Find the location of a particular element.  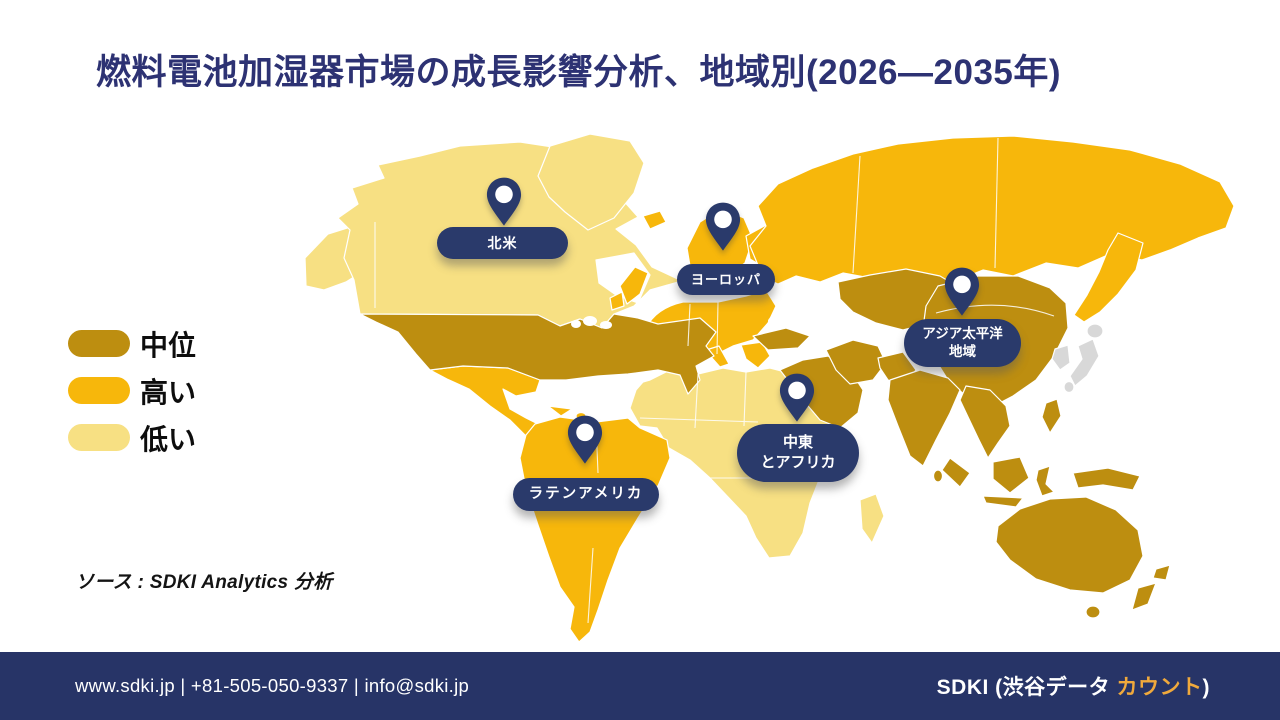

region-sri-lanka is located at coordinates (938, 476).